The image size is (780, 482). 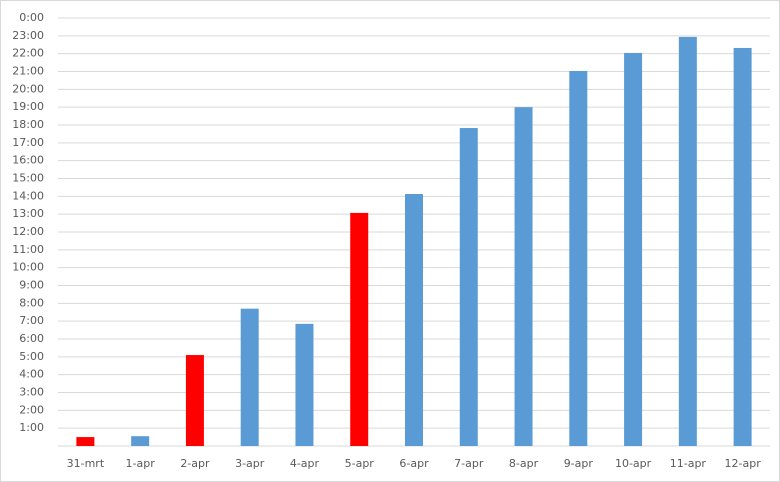 I want to click on y-tick-label: 0:00, so click(x=31, y=17).